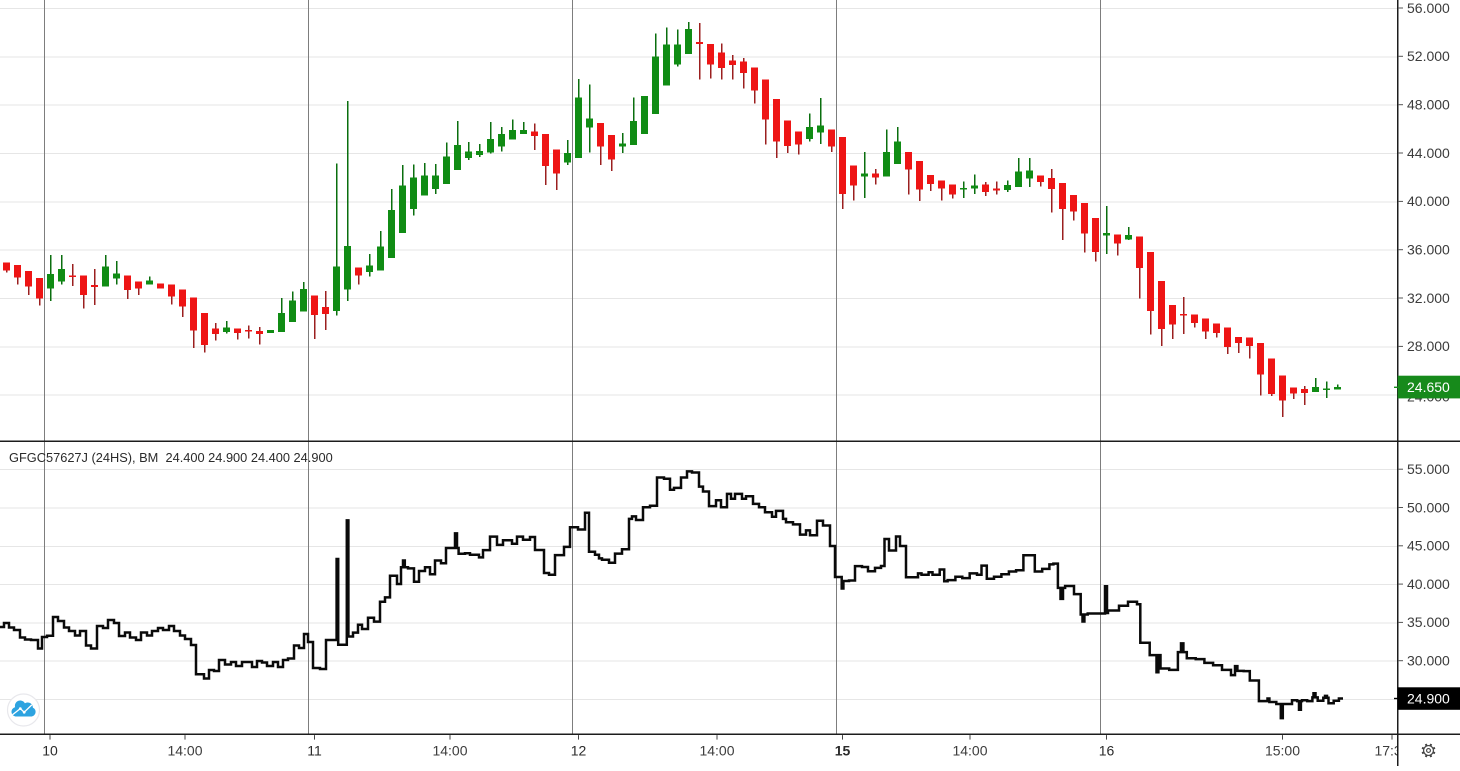 This screenshot has width=1460, height=771. Describe the element at coordinates (1428, 469) in the screenshot. I see `svg-text: 55.000` at that location.